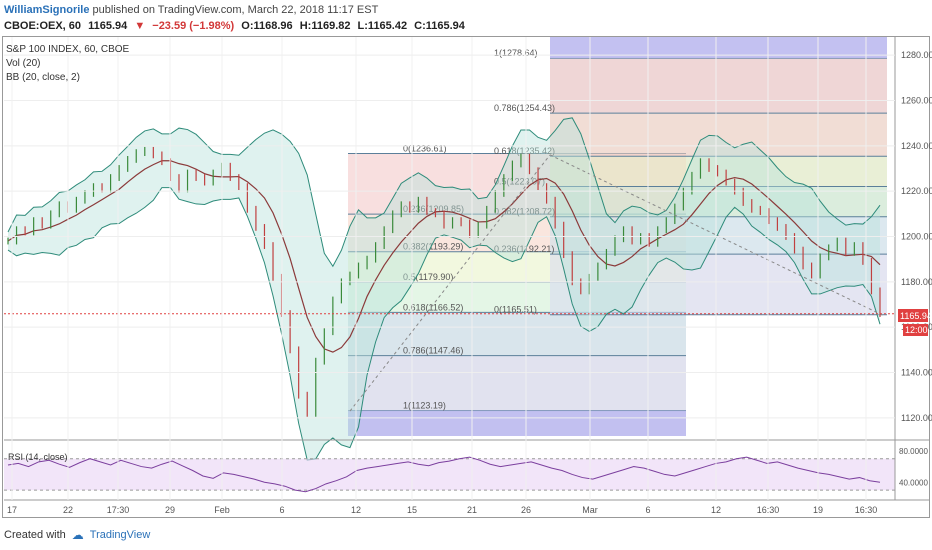  I want to click on x-tick-label: 26, so click(526, 510).